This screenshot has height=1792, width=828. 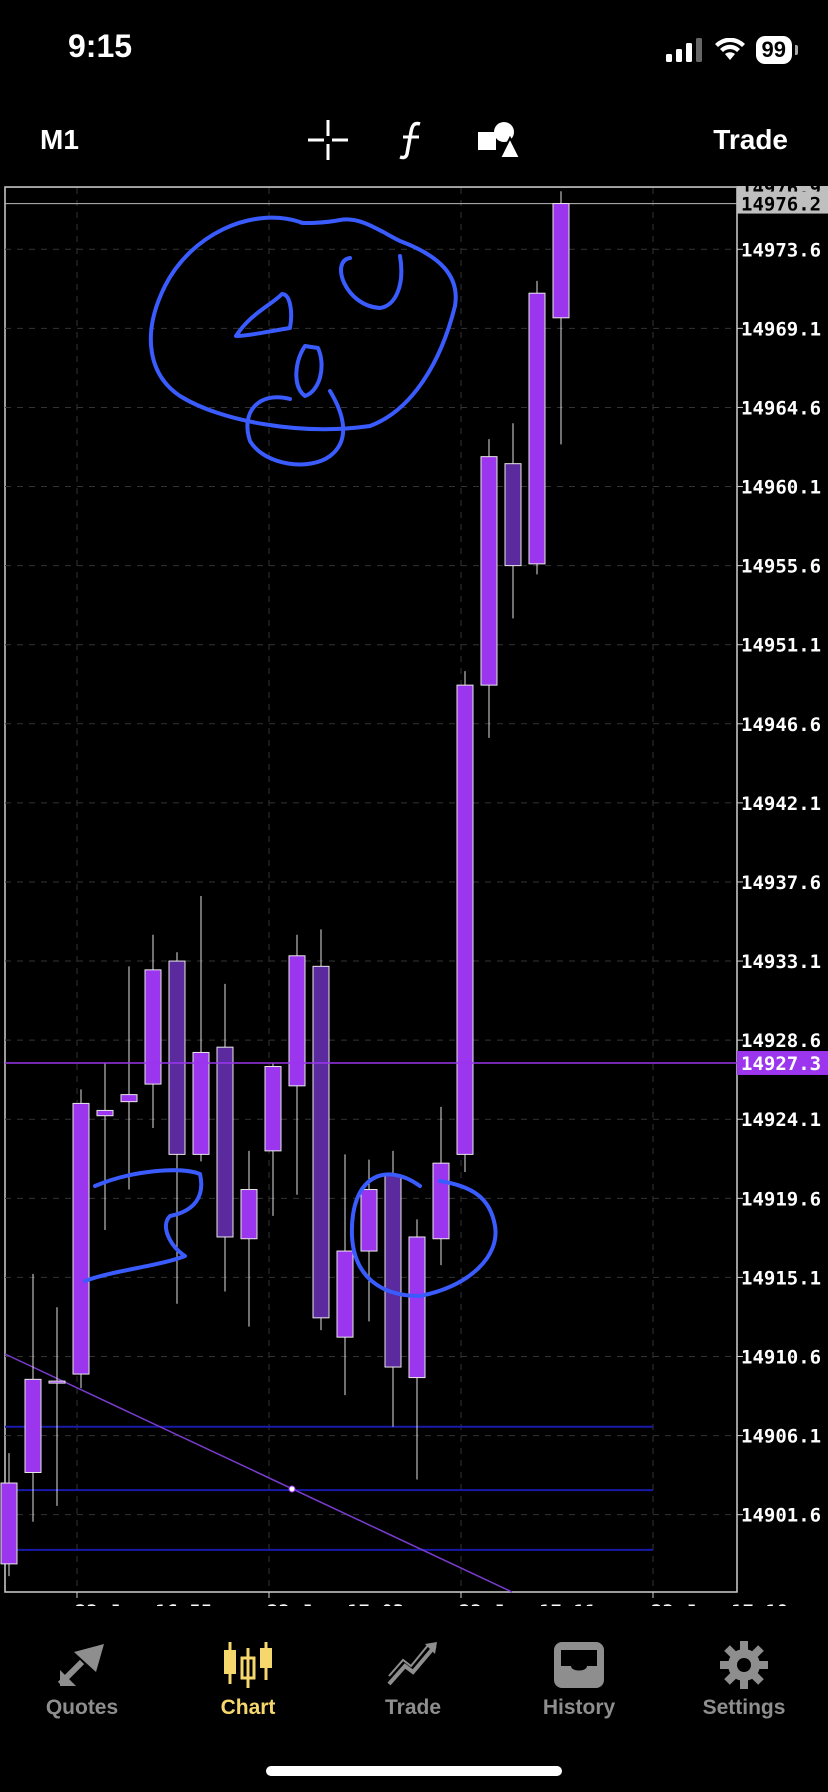 What do you see at coordinates (781, 1357) in the screenshot?
I see `price-tick-label: 14910.6` at bounding box center [781, 1357].